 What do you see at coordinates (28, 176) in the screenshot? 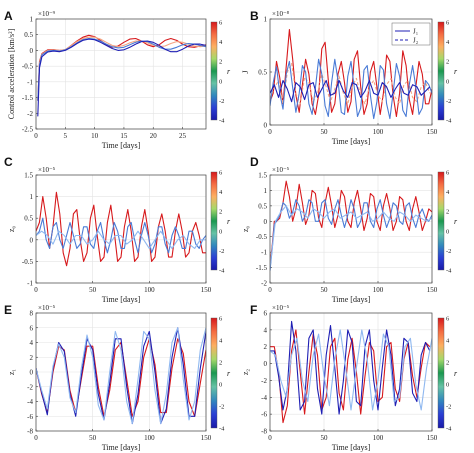
I see `y-tick-label: 1.5` at bounding box center [28, 176].